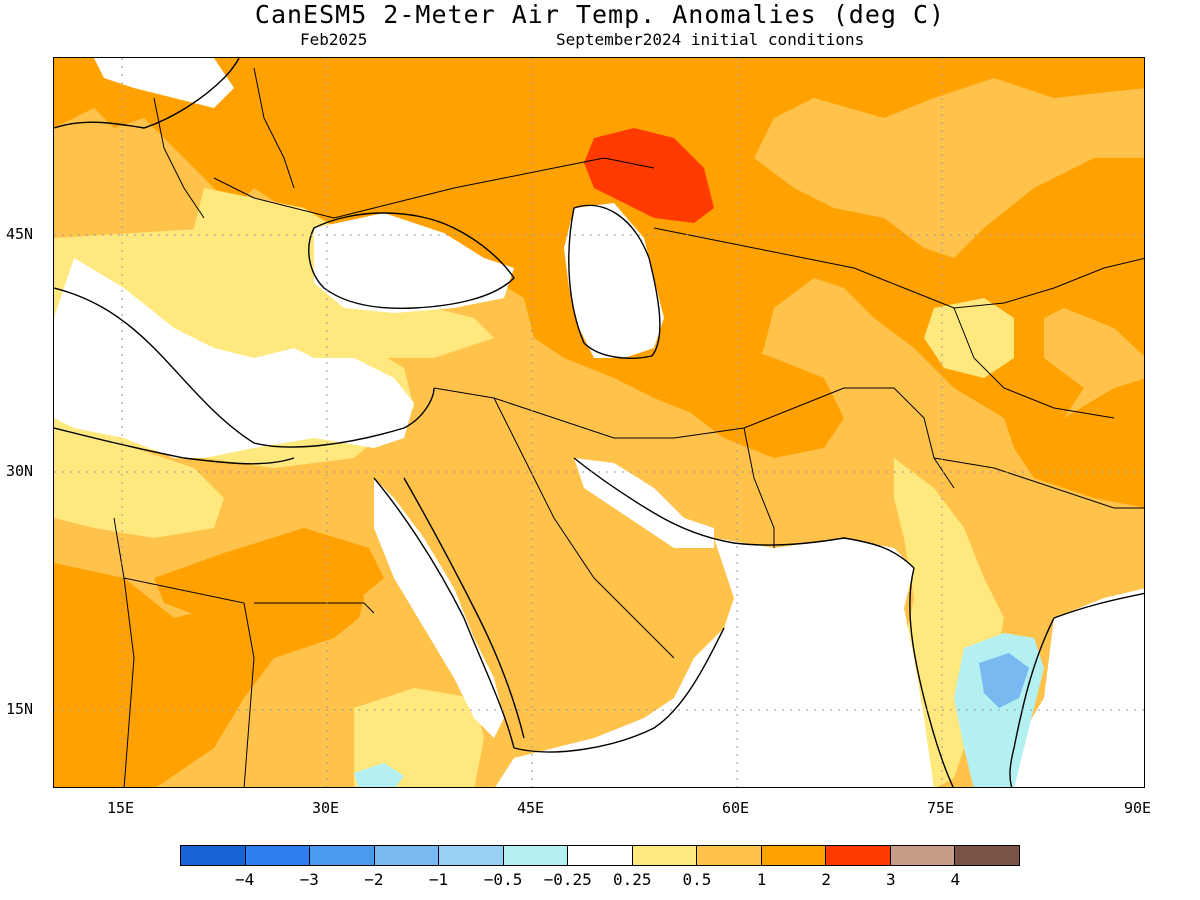 This screenshot has height=900, width=1200. Describe the element at coordinates (761, 879) in the screenshot. I see `colorbar-label: 1` at that location.